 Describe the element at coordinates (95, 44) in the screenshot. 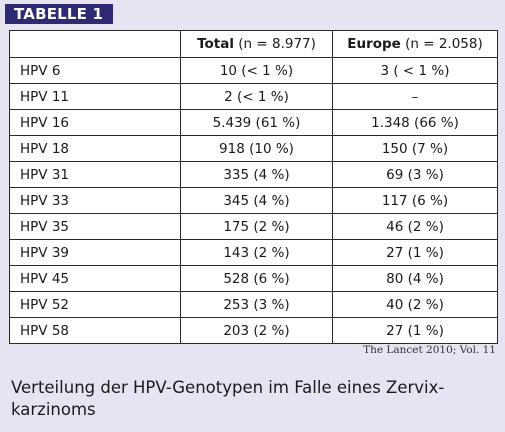

I see `header-corner` at that location.